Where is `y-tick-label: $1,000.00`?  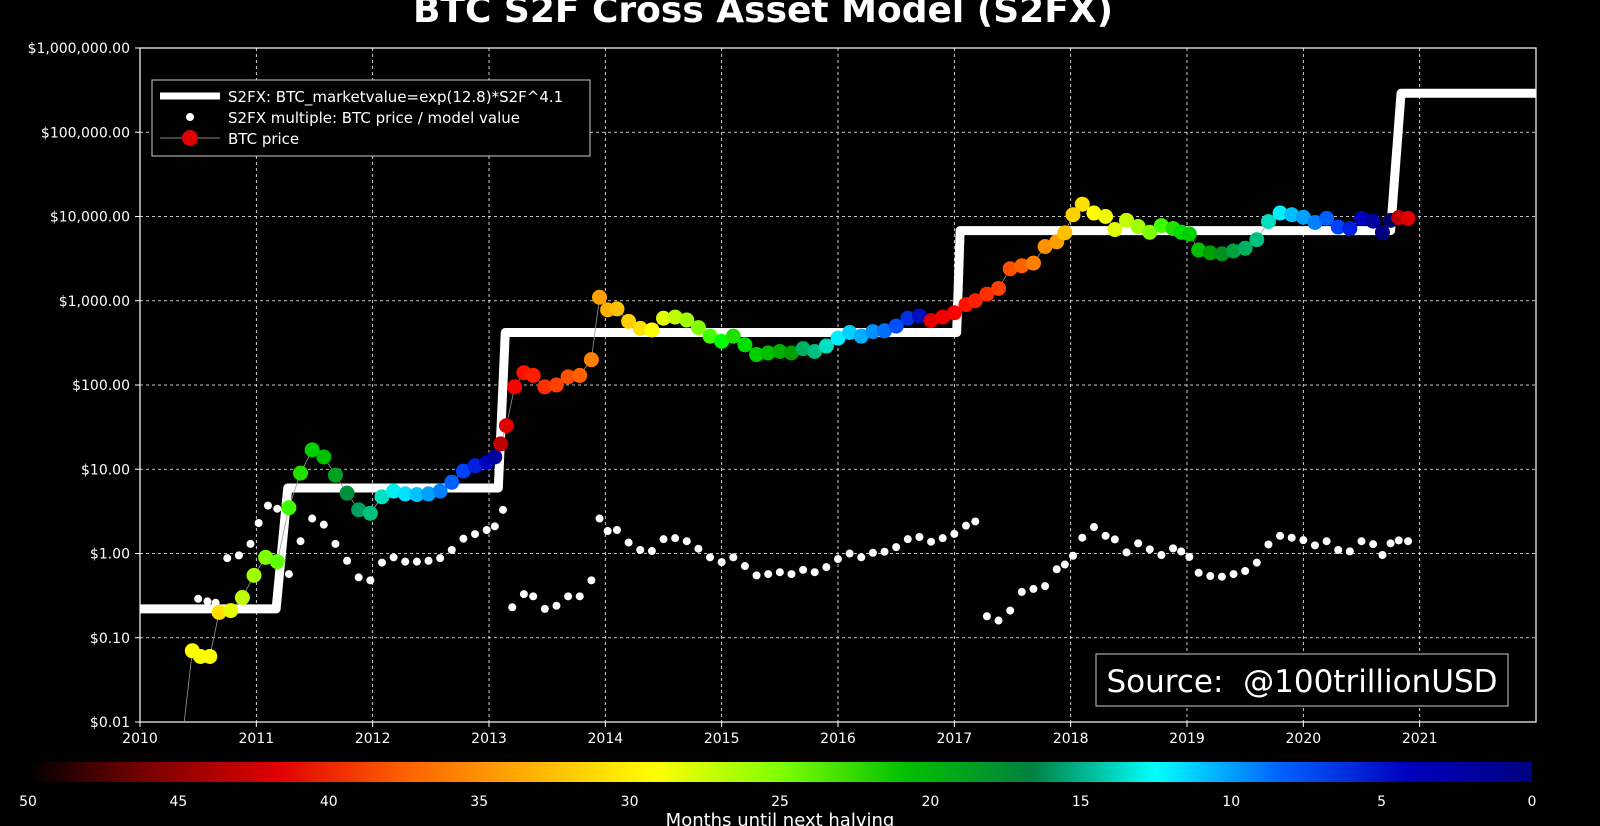
y-tick-label: $1,000.00 is located at coordinates (94, 302).